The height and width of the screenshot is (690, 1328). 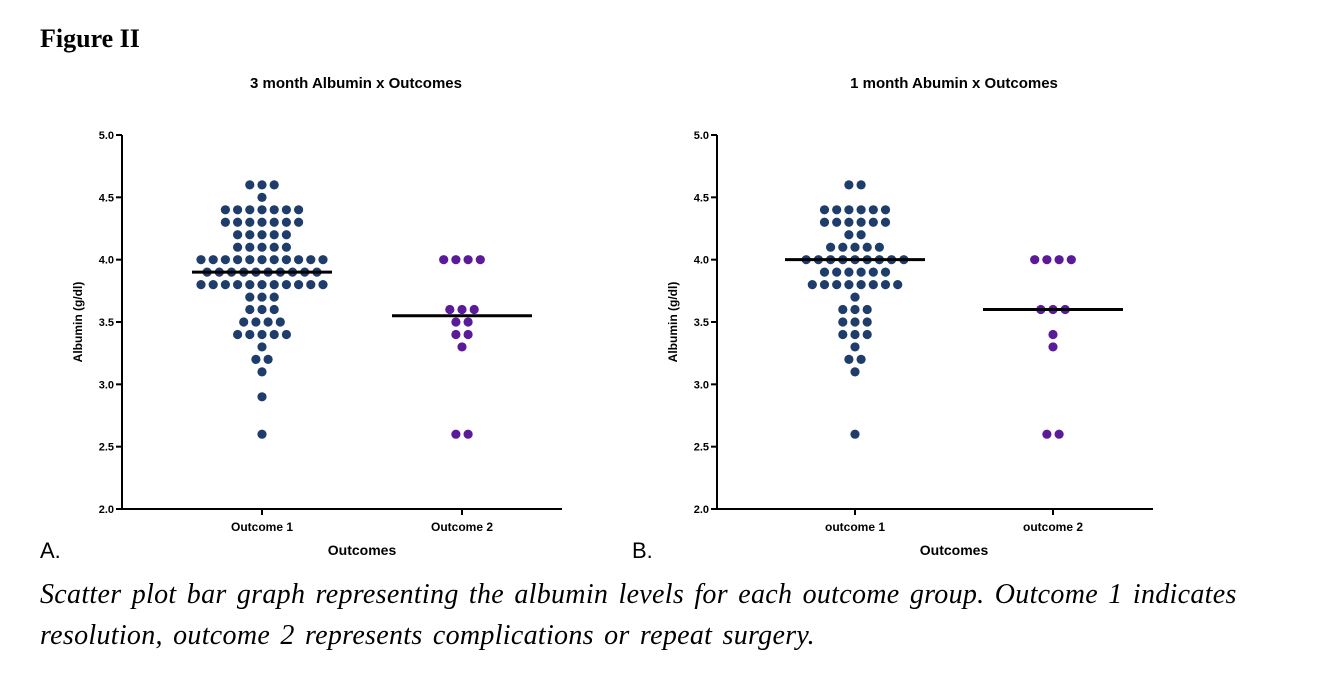 What do you see at coordinates (106, 136) in the screenshot?
I see `y-tick-label: 5.0` at bounding box center [106, 136].